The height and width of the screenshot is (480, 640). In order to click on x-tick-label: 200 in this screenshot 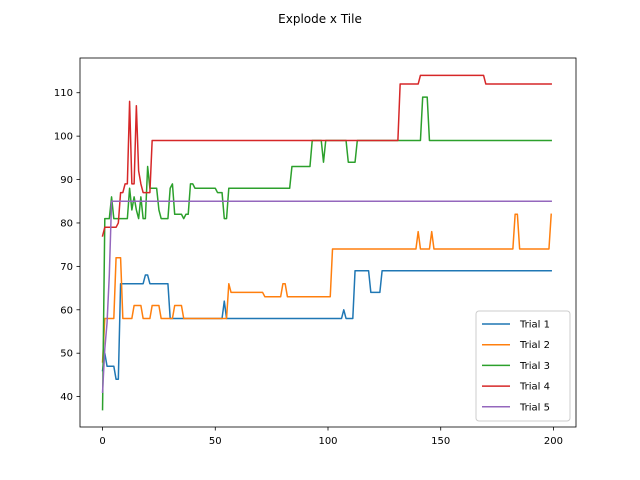, I will do `click(553, 441)`.